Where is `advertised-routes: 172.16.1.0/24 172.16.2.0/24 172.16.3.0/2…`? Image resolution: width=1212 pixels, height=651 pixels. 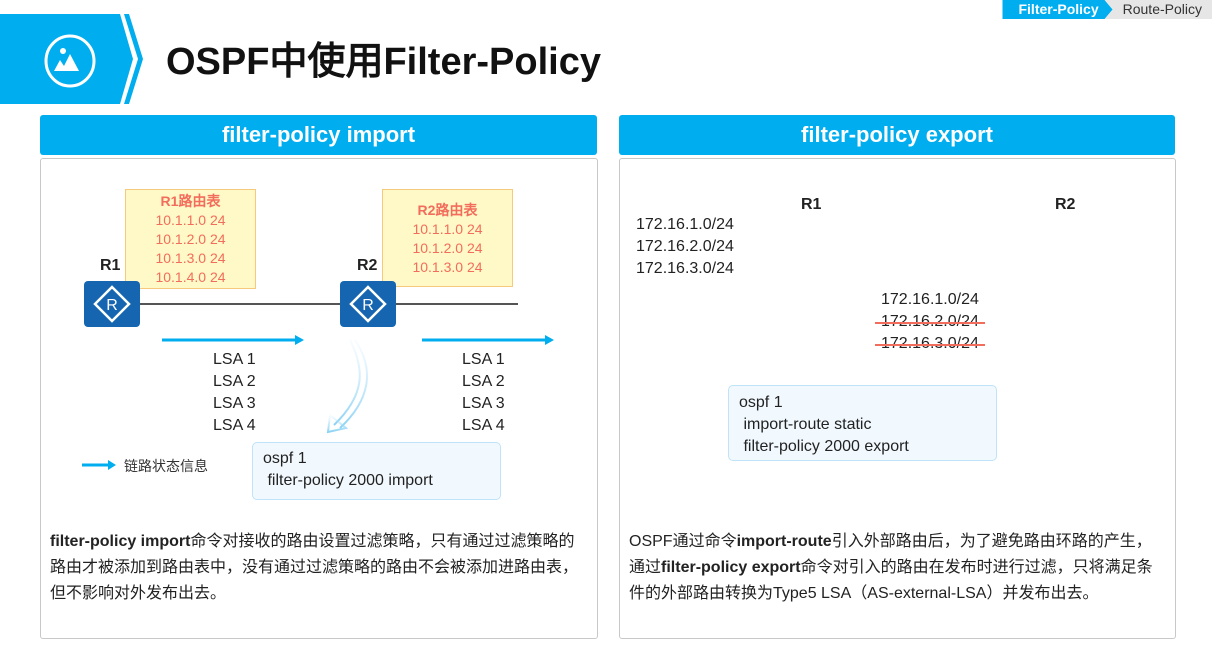 advertised-routes: 172.16.1.0/24 172.16.2.0/24 172.16.3.0/2… is located at coordinates (930, 322).